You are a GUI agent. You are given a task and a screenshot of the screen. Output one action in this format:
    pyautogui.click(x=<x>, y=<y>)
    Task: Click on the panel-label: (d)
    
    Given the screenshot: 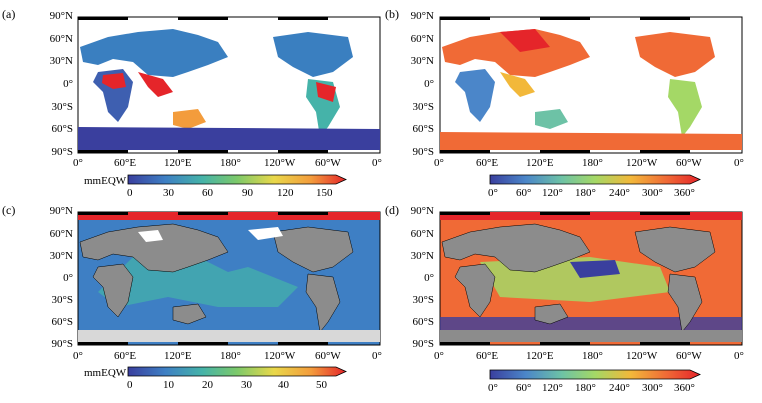 What is the action you would take?
    pyautogui.click(x=392, y=210)
    